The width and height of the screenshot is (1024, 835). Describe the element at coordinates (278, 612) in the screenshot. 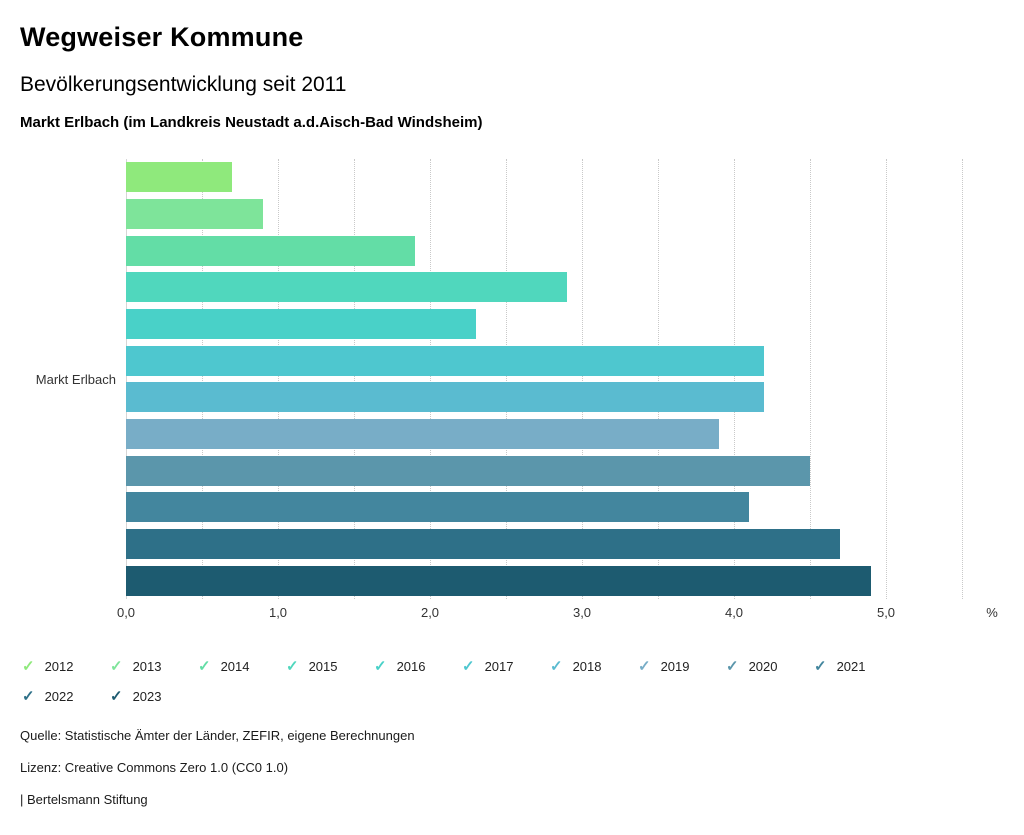

I see `x-tick-1,0: 1,0` at that location.